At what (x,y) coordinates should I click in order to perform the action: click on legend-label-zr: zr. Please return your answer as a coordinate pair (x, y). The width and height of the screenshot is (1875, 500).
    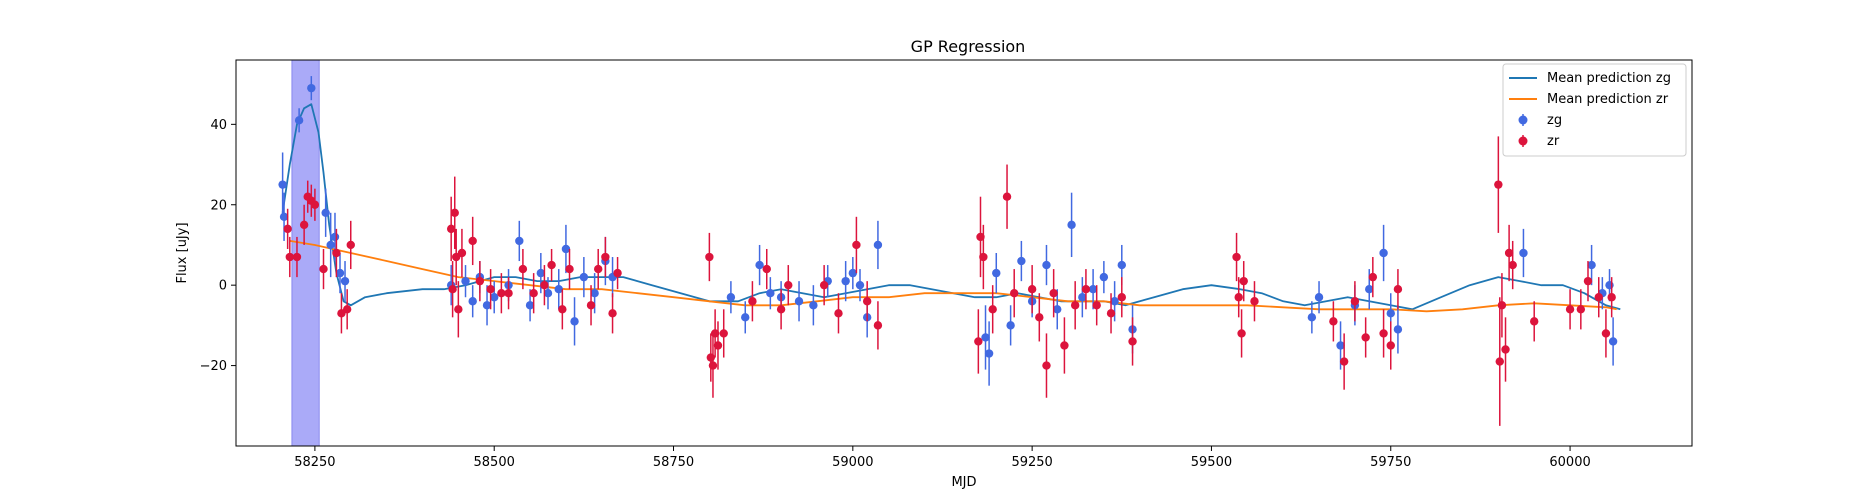
    Looking at the image, I should click on (1553, 141).